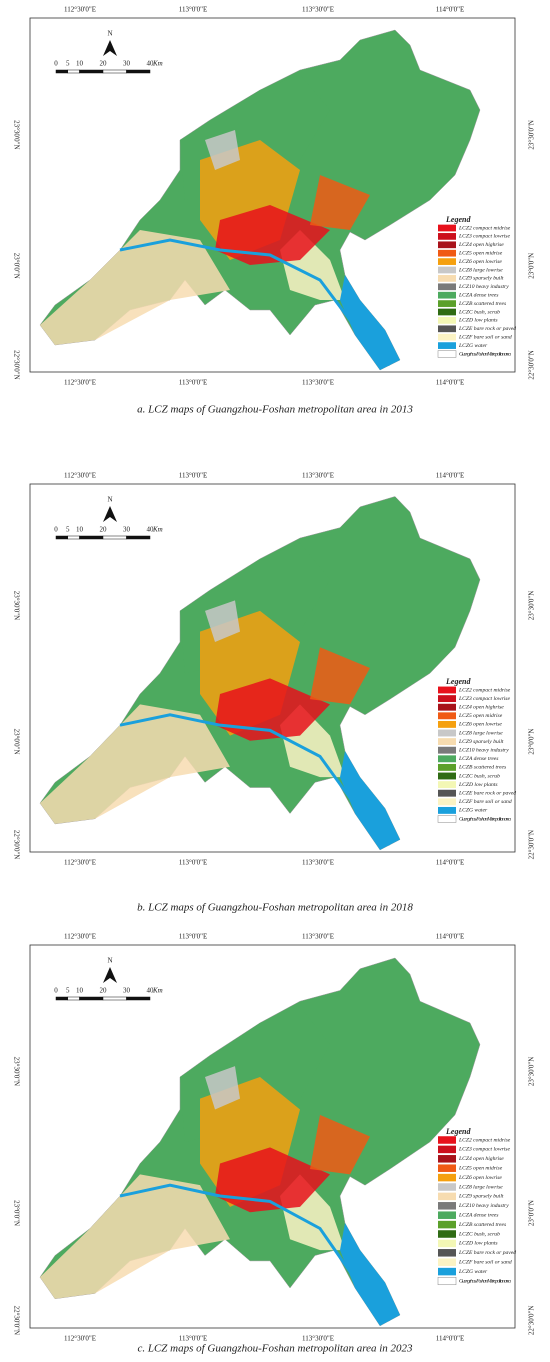 This screenshot has width=550, height=1362. Describe the element at coordinates (485, 1262) in the screenshot. I see `legend-label: LCZF bare soil or sand` at that location.